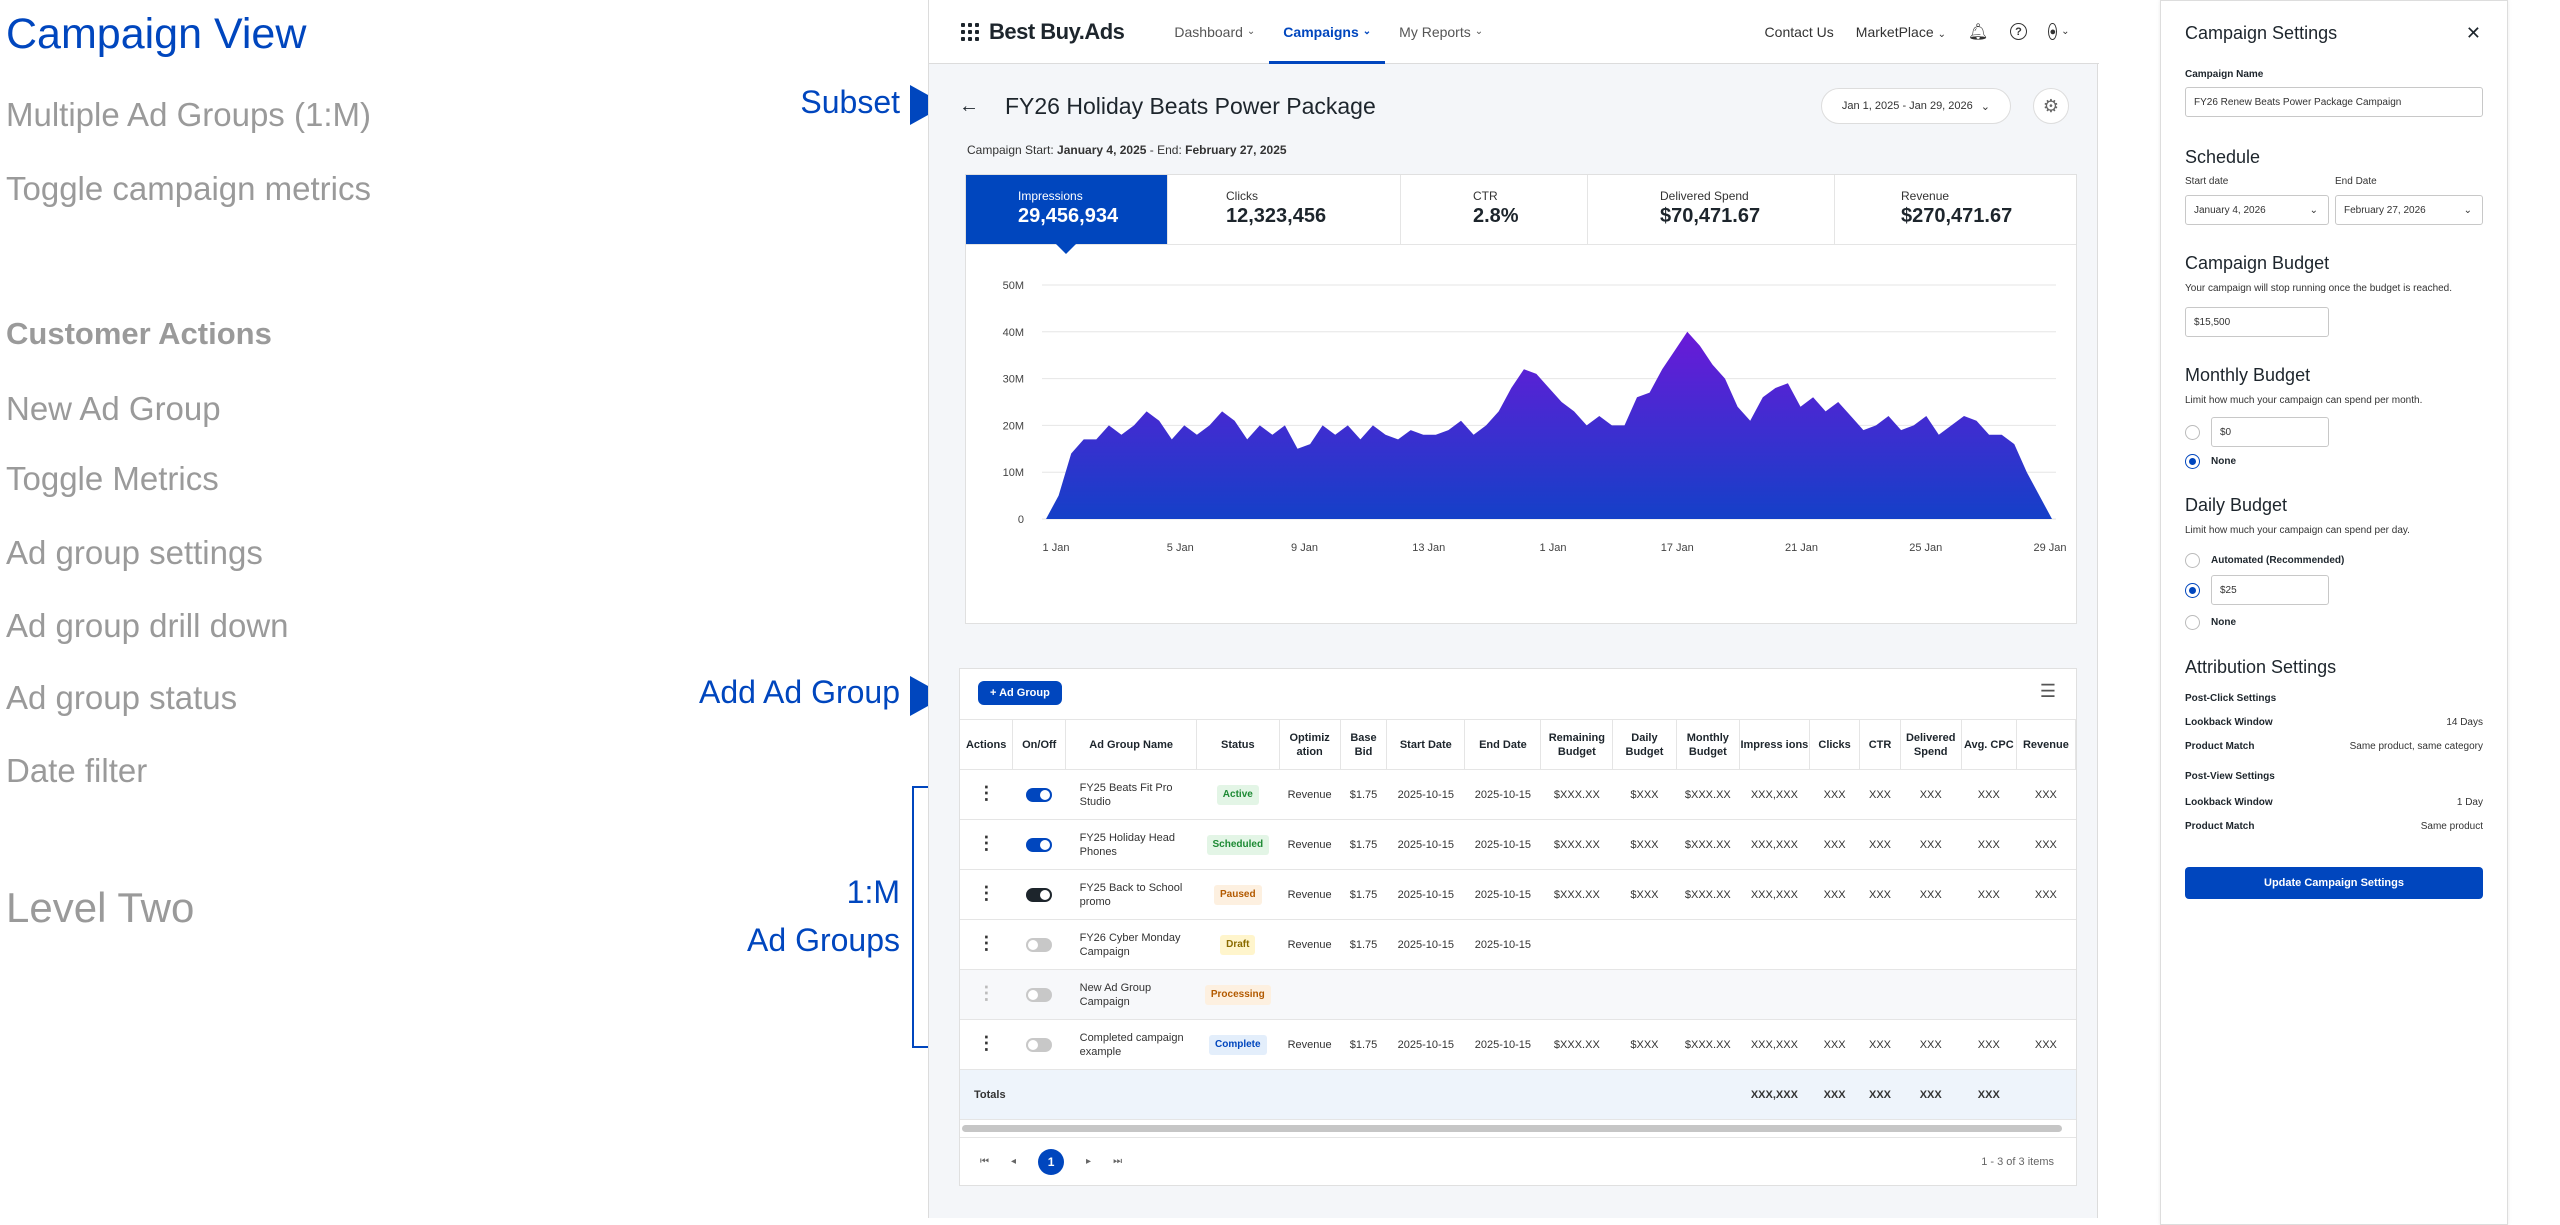 The image size is (2560, 1225). Describe the element at coordinates (2192, 560) in the screenshot. I see `daily-automated-radio` at that location.